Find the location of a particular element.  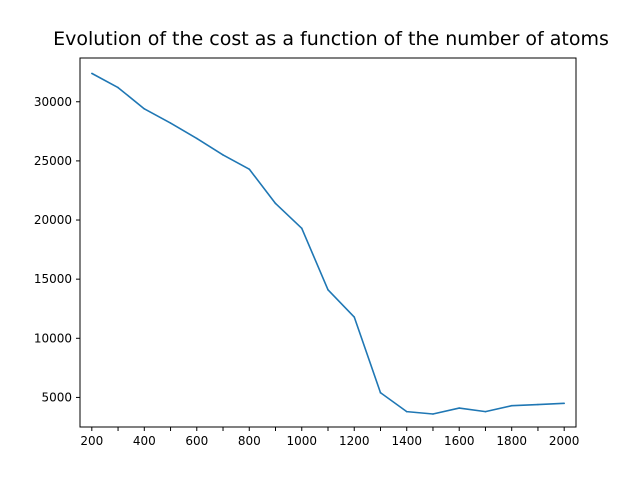

y-tick-label: 30000 is located at coordinates (53, 102).